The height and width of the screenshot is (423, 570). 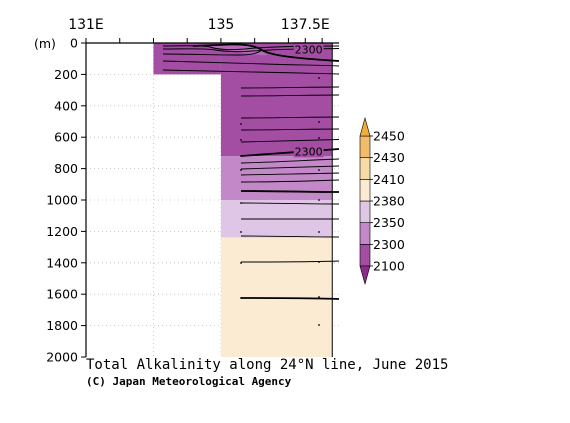 What do you see at coordinates (389, 244) in the screenshot?
I see `colorbar-label: 2300` at bounding box center [389, 244].